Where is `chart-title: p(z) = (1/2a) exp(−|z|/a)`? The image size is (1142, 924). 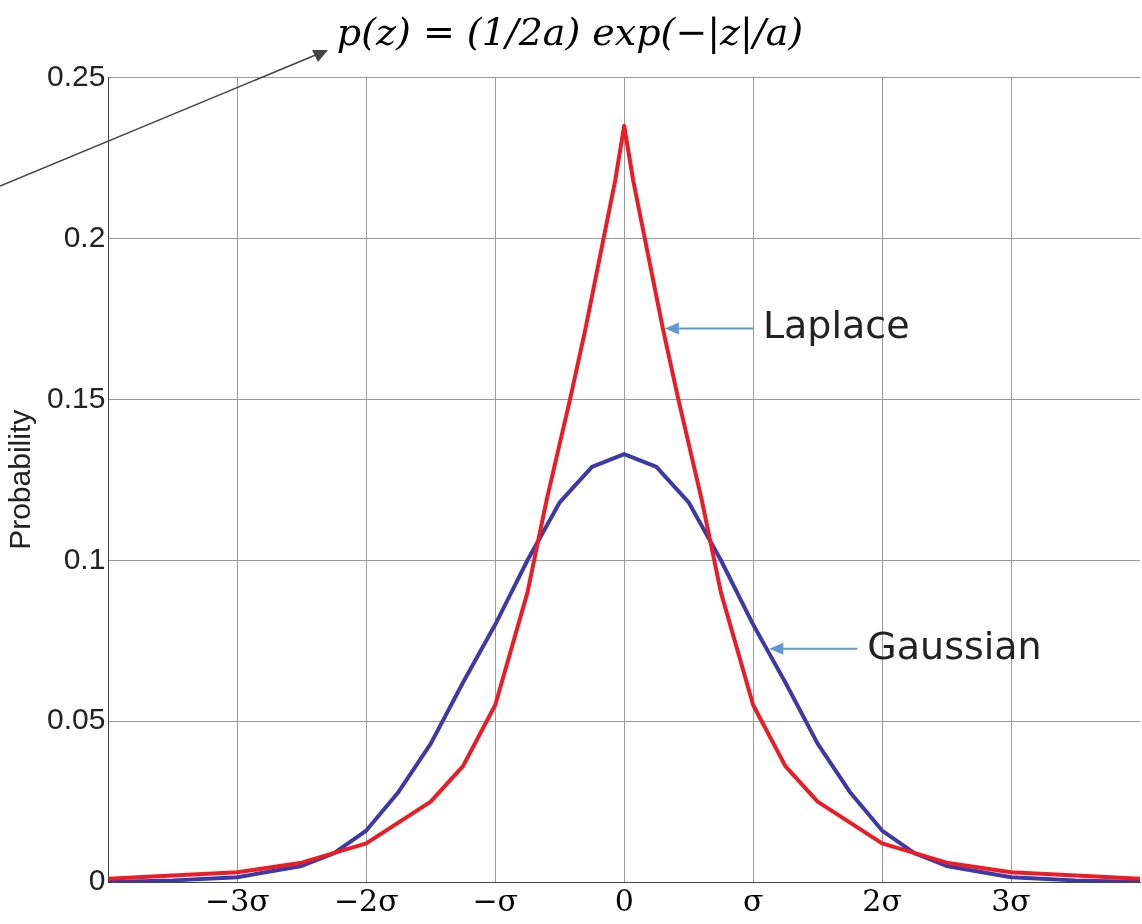
chart-title: p(z) = (1/2a) exp(−|z|/a) is located at coordinates (570, 31).